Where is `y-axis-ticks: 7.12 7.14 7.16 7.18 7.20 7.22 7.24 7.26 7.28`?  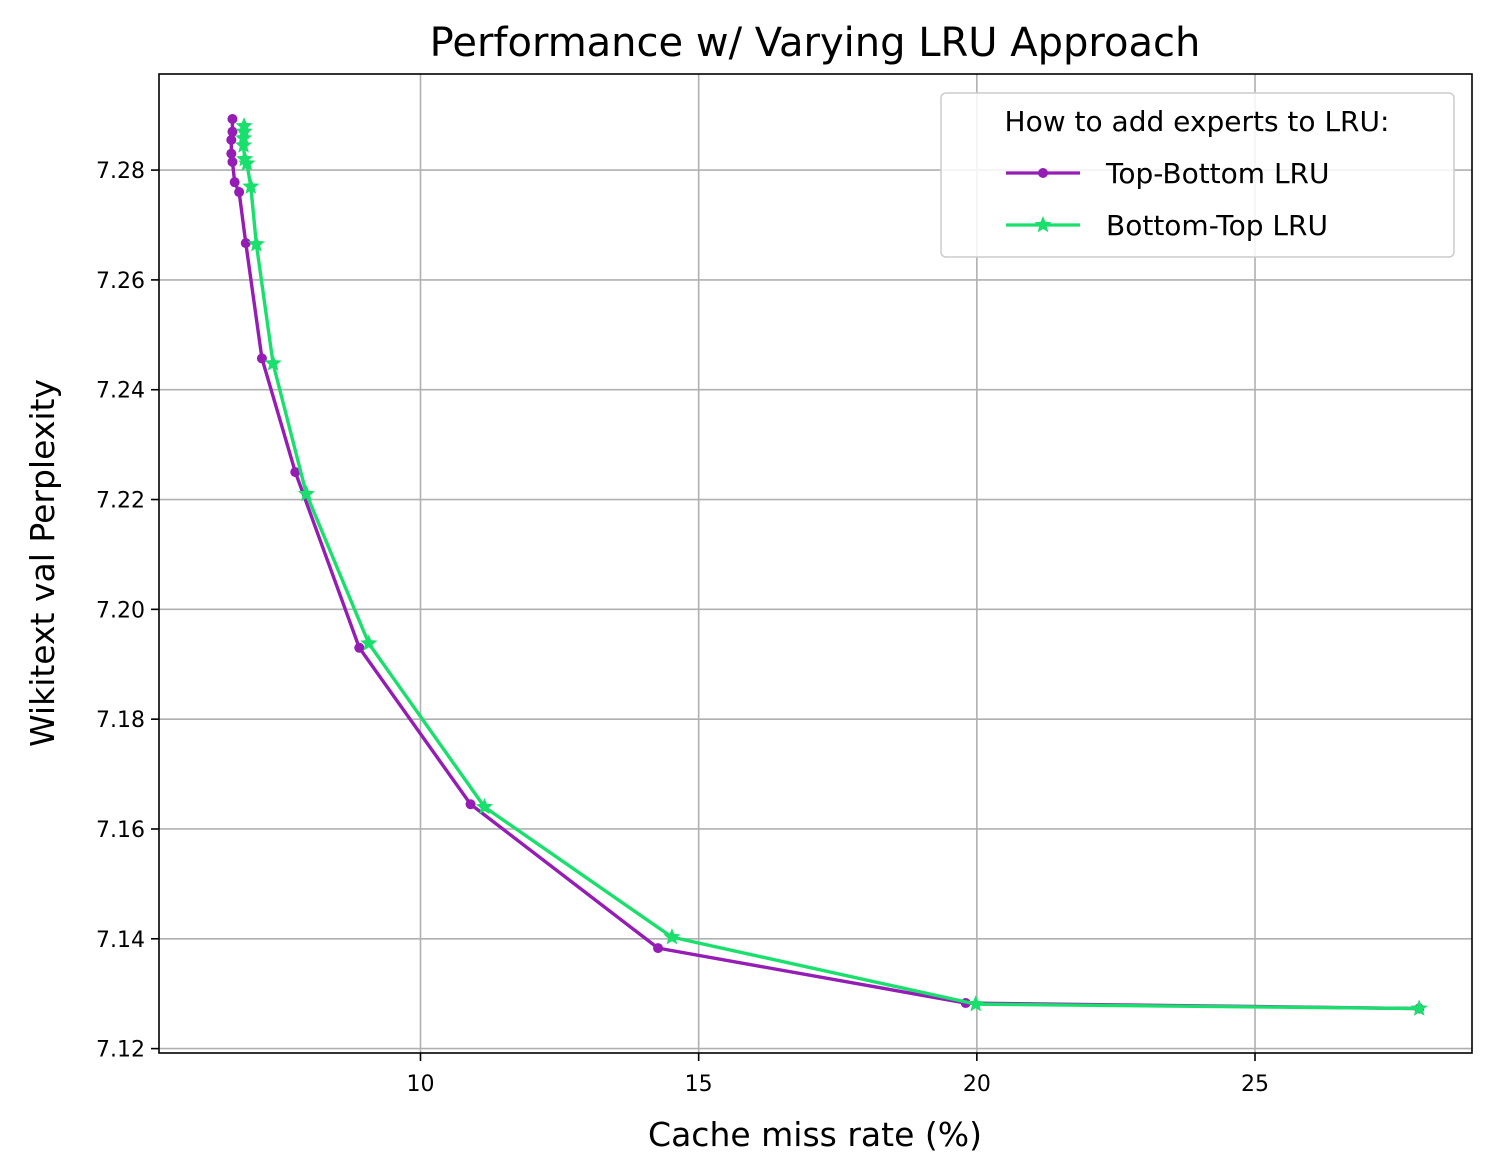 y-axis-ticks: 7.12 7.14 7.16 7.18 7.20 7.22 7.24 7.26 7.28 is located at coordinates (127, 611).